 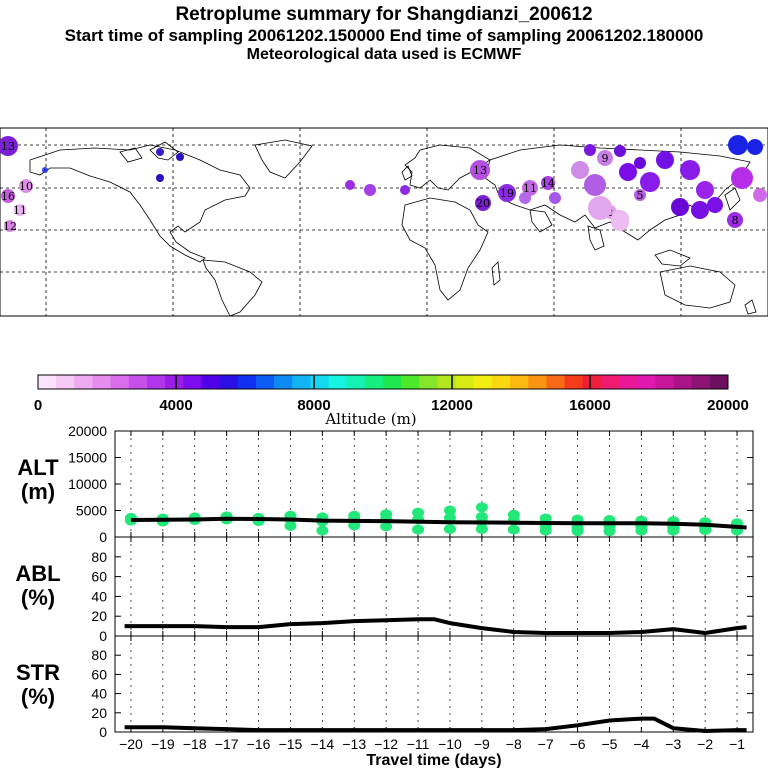 I want to click on plume-marker-label: 14, so click(x=548, y=183).